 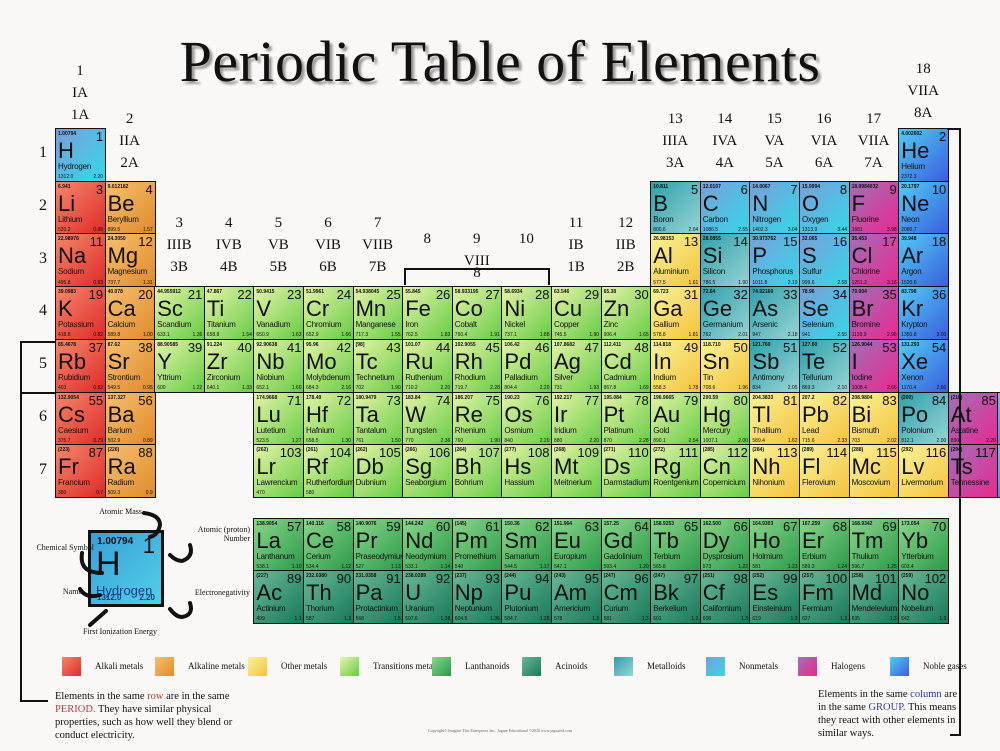 I want to click on element-cell-xenon: 131.293 54 Xe Xenon 1170.4 2.60, so click(x=924, y=365).